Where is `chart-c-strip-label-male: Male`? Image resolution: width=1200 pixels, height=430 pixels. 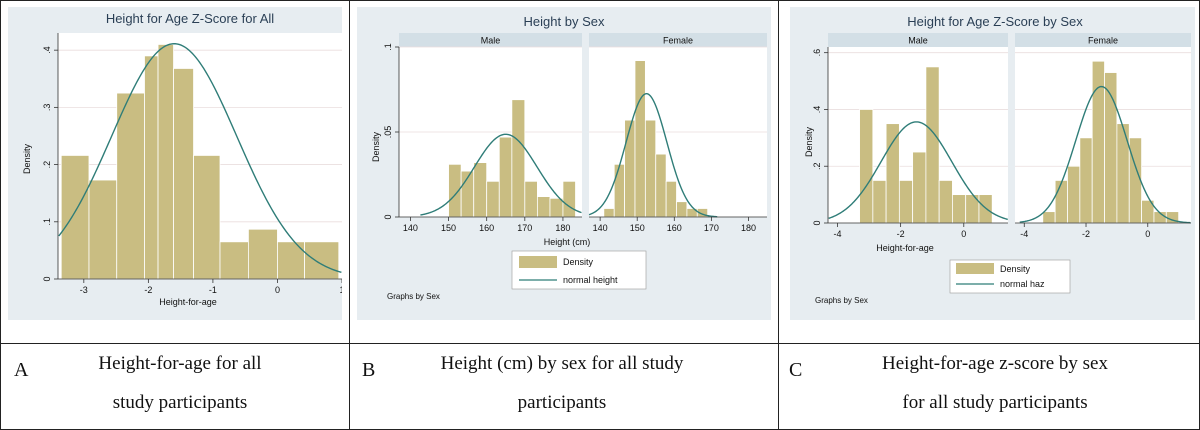
chart-c-strip-label-male: Male is located at coordinates (918, 41).